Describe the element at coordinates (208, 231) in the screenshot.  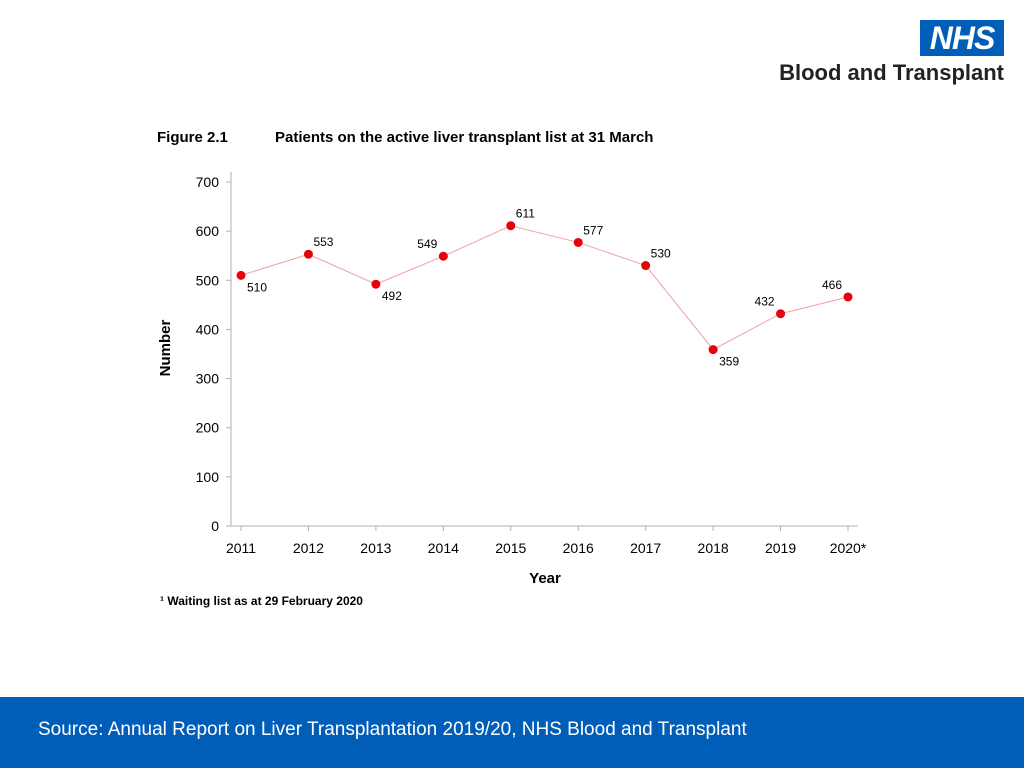
I see `y-tick-label: 600` at that location.